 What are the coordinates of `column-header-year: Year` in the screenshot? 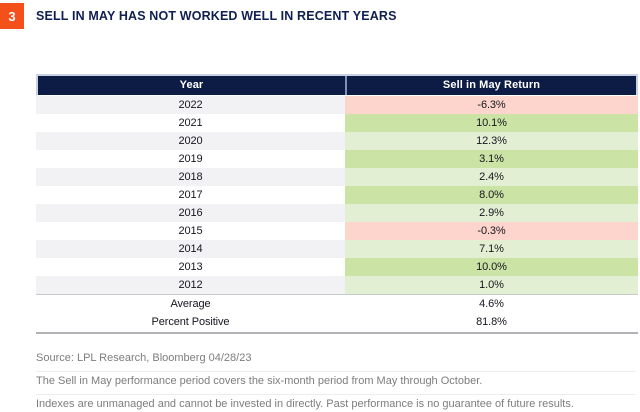 It's located at (191, 85).